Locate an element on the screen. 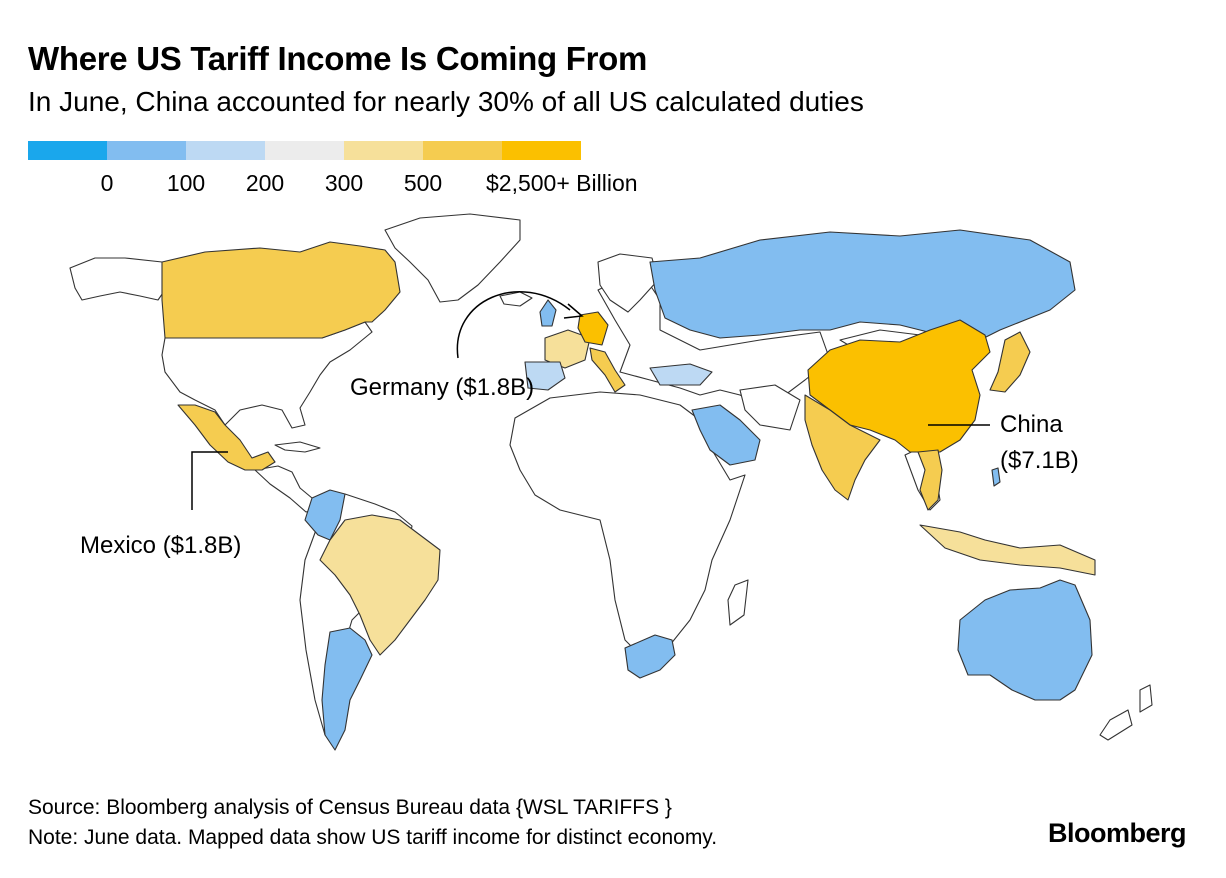  legend-labels: 0 100 200 300 500 $2,500+ Billion is located at coordinates (350, 185).